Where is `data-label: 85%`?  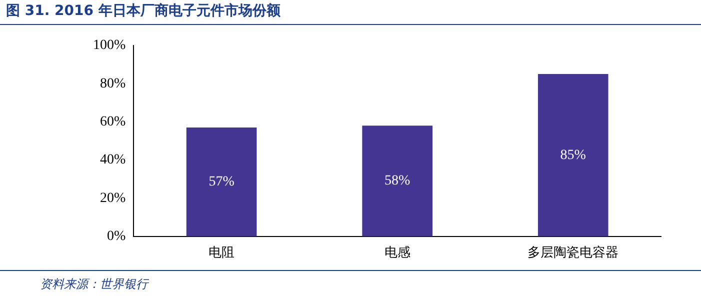
data-label: 85% is located at coordinates (573, 155).